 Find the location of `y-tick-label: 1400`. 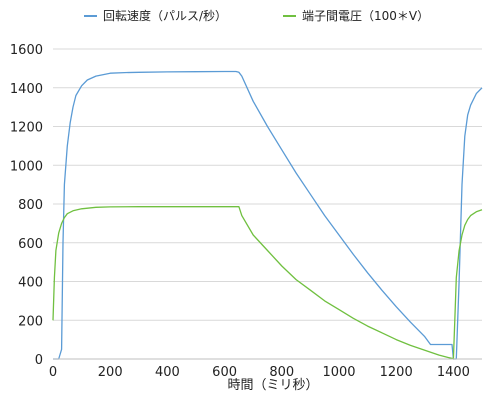

y-tick-label: 1400 is located at coordinates (26, 89).